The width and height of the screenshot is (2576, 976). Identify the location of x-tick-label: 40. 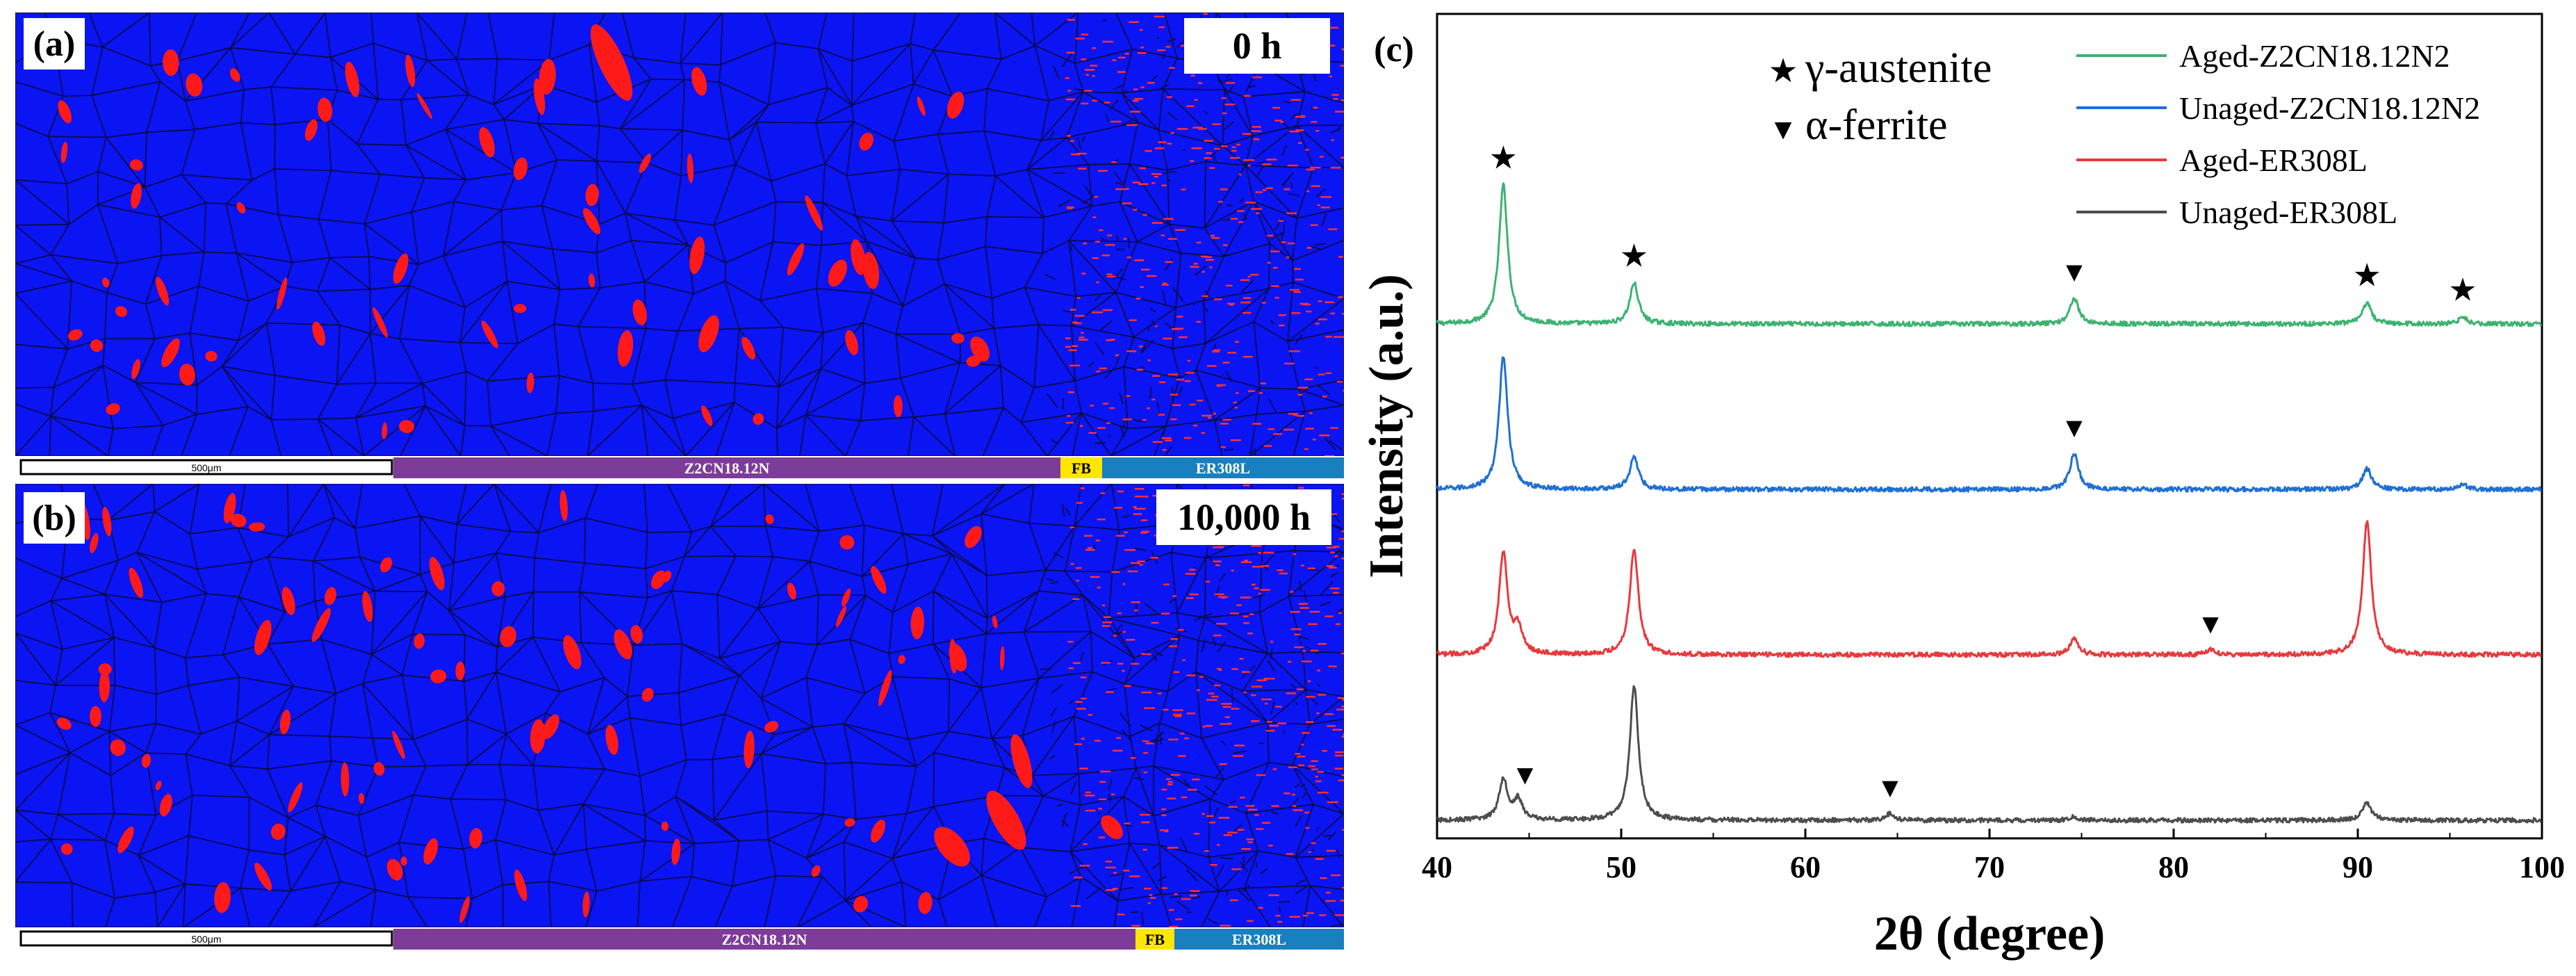
(1437, 867).